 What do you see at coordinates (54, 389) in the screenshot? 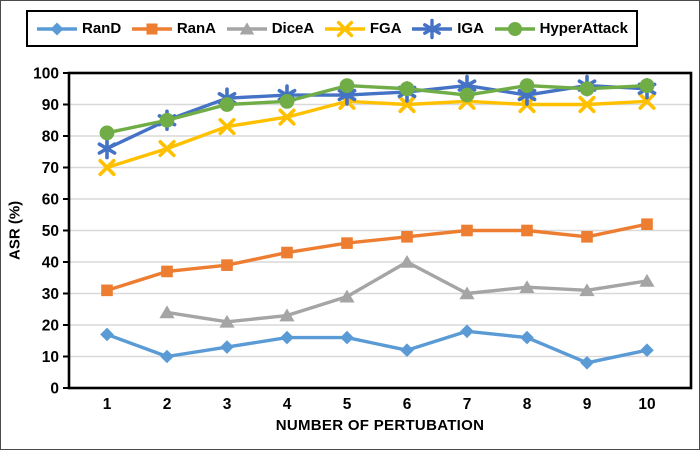
I see `y-tick-label: 0` at bounding box center [54, 389].